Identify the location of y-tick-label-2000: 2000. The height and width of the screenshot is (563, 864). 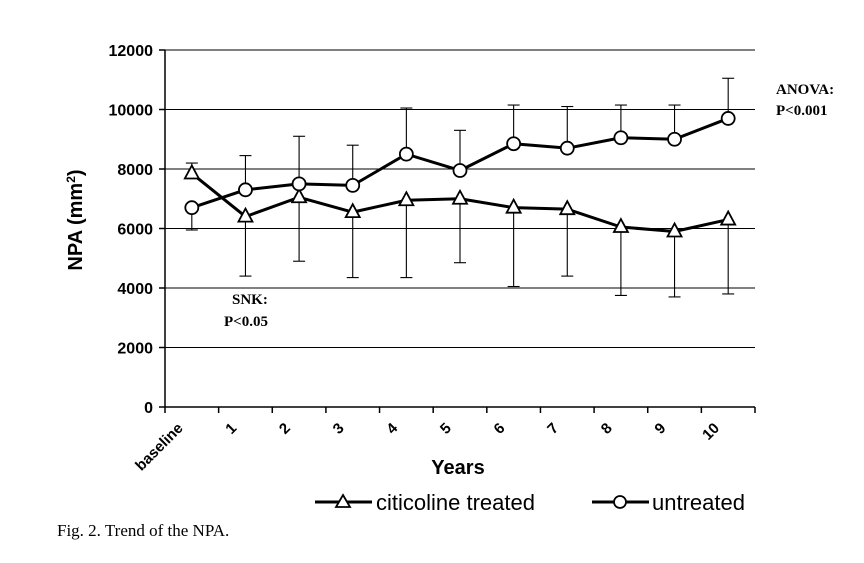
(135, 349).